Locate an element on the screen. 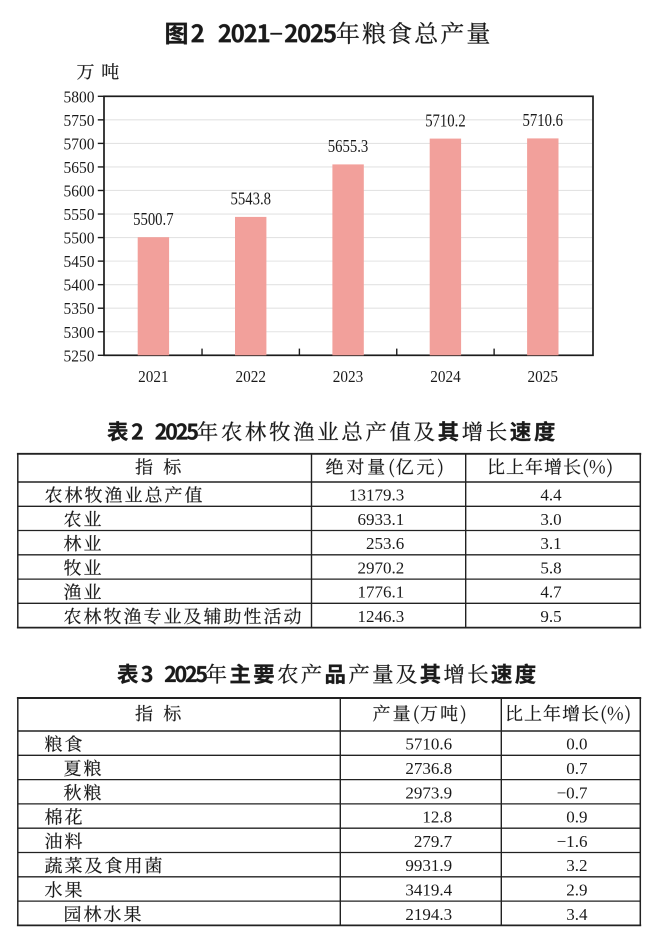  svg-text: 5655.3 is located at coordinates (348, 146).